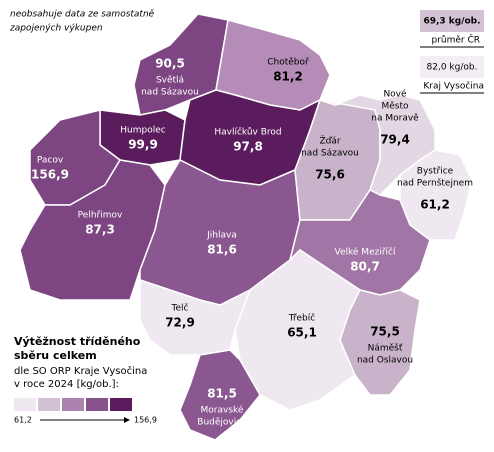 The image size is (494, 452). What do you see at coordinates (385, 332) in the screenshot?
I see `region-value: 75,5` at bounding box center [385, 332].